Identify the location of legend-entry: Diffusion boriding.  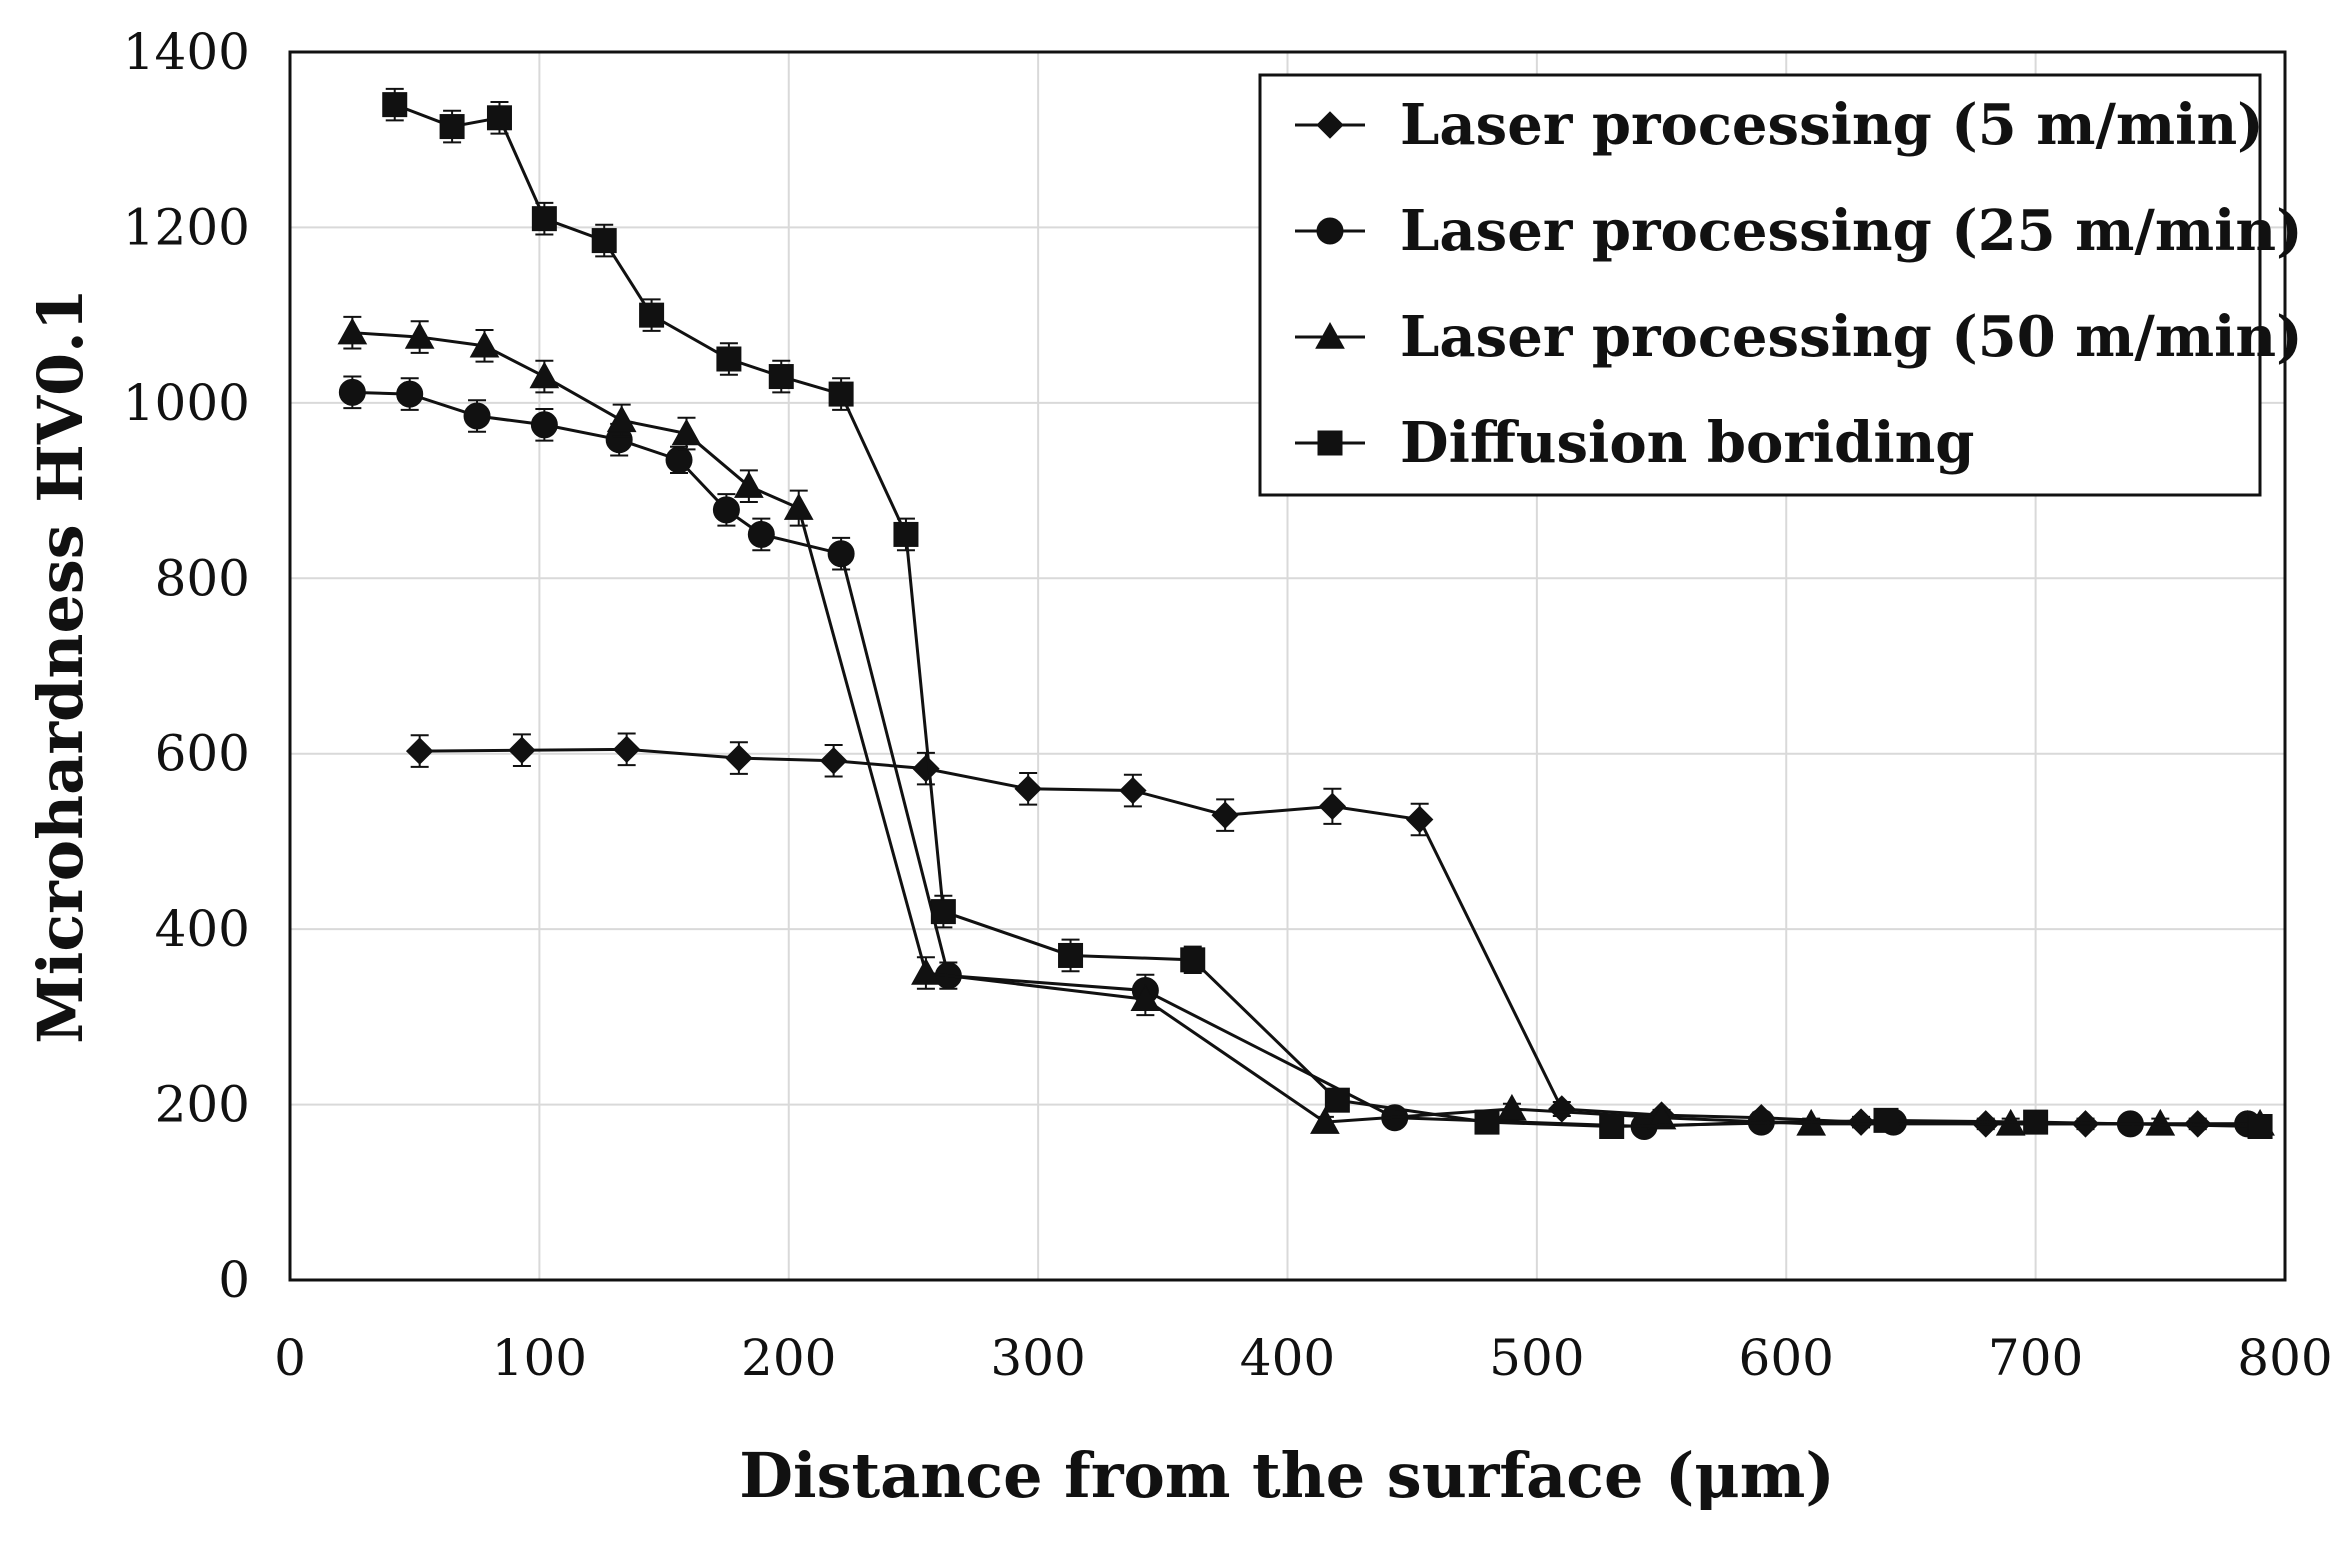
(1634, 443).